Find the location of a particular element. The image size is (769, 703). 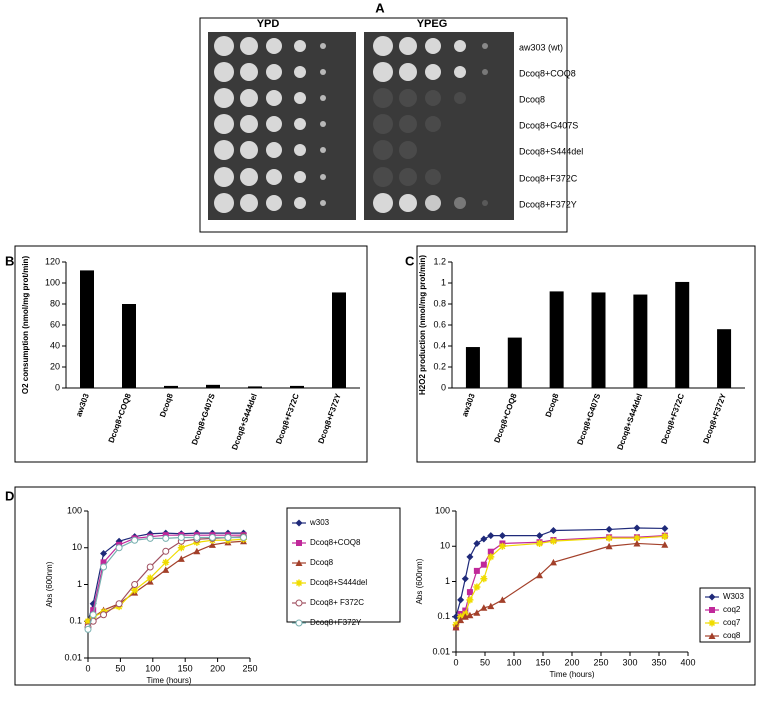

y-axis-label: Abs (600nm) is located at coordinates (49, 584).